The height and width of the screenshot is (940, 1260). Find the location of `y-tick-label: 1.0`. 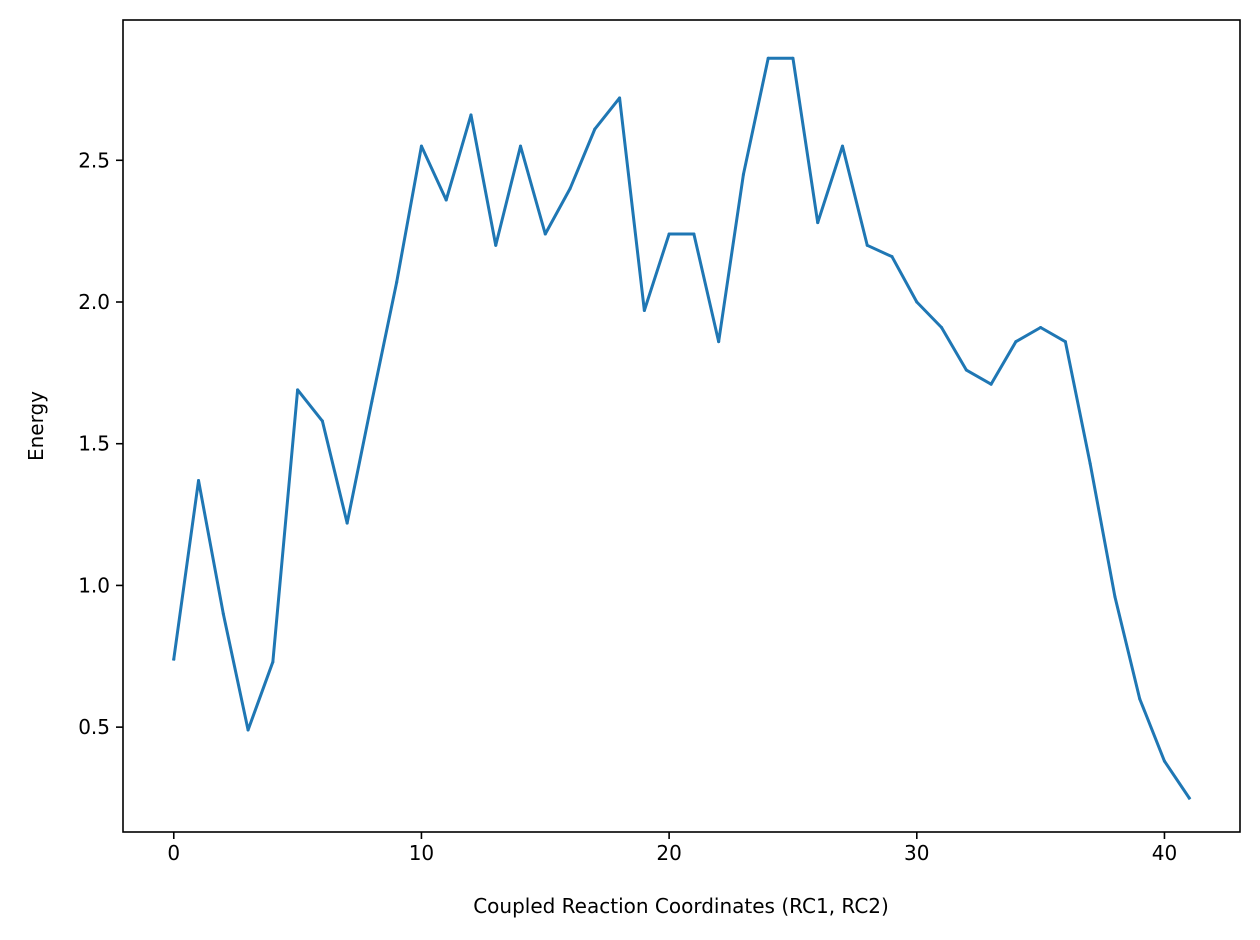

y-tick-label: 1.0 is located at coordinates (94, 585).